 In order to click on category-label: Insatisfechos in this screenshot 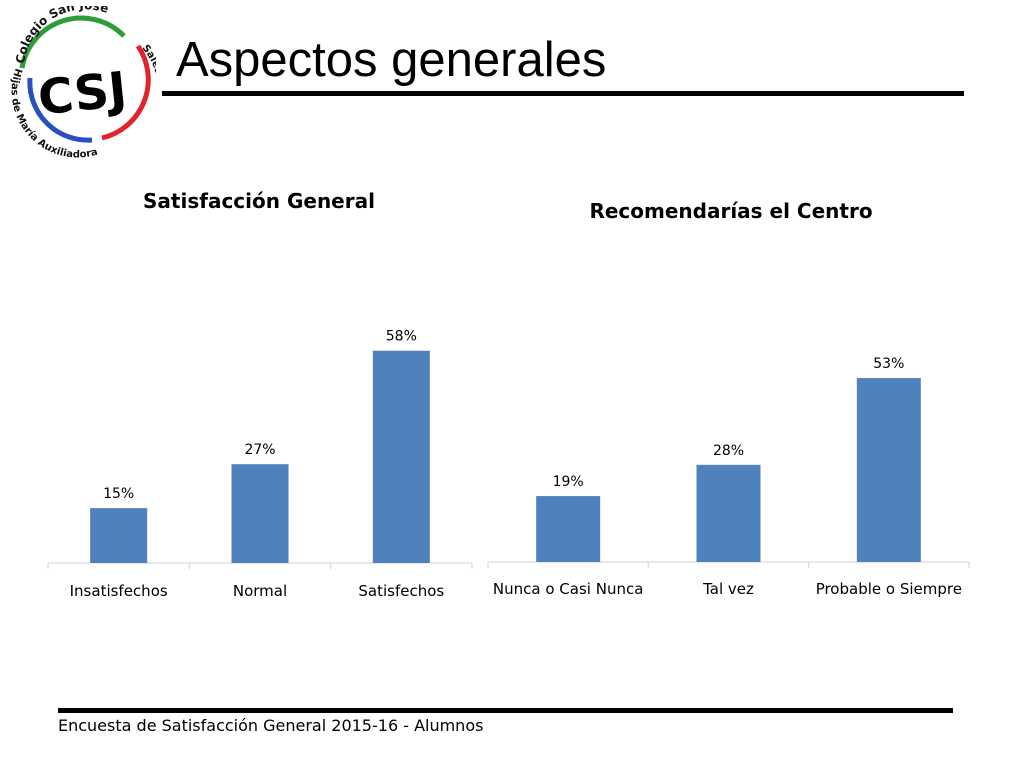, I will do `click(119, 591)`.